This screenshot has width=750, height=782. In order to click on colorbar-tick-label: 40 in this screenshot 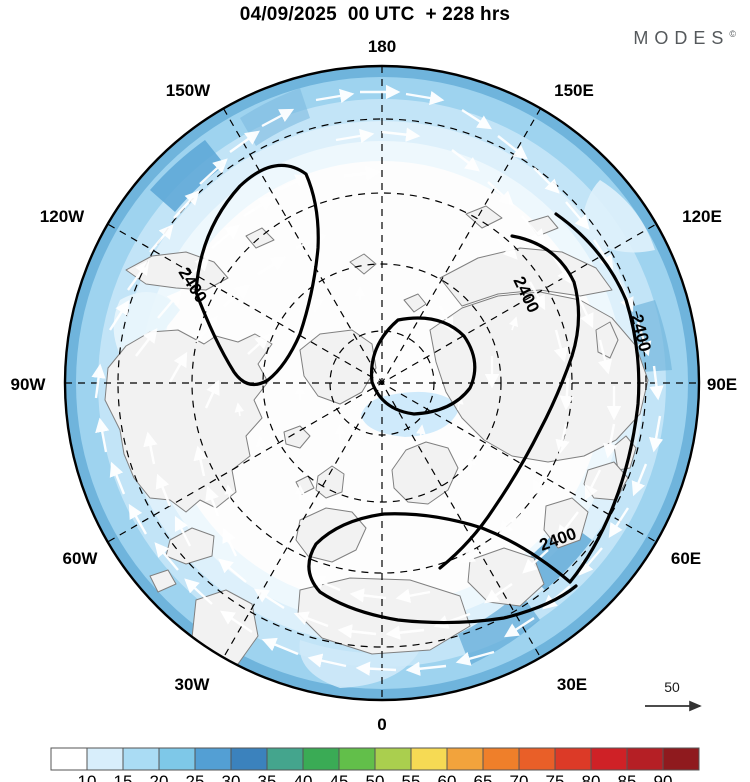, I will do `click(303, 777)`.